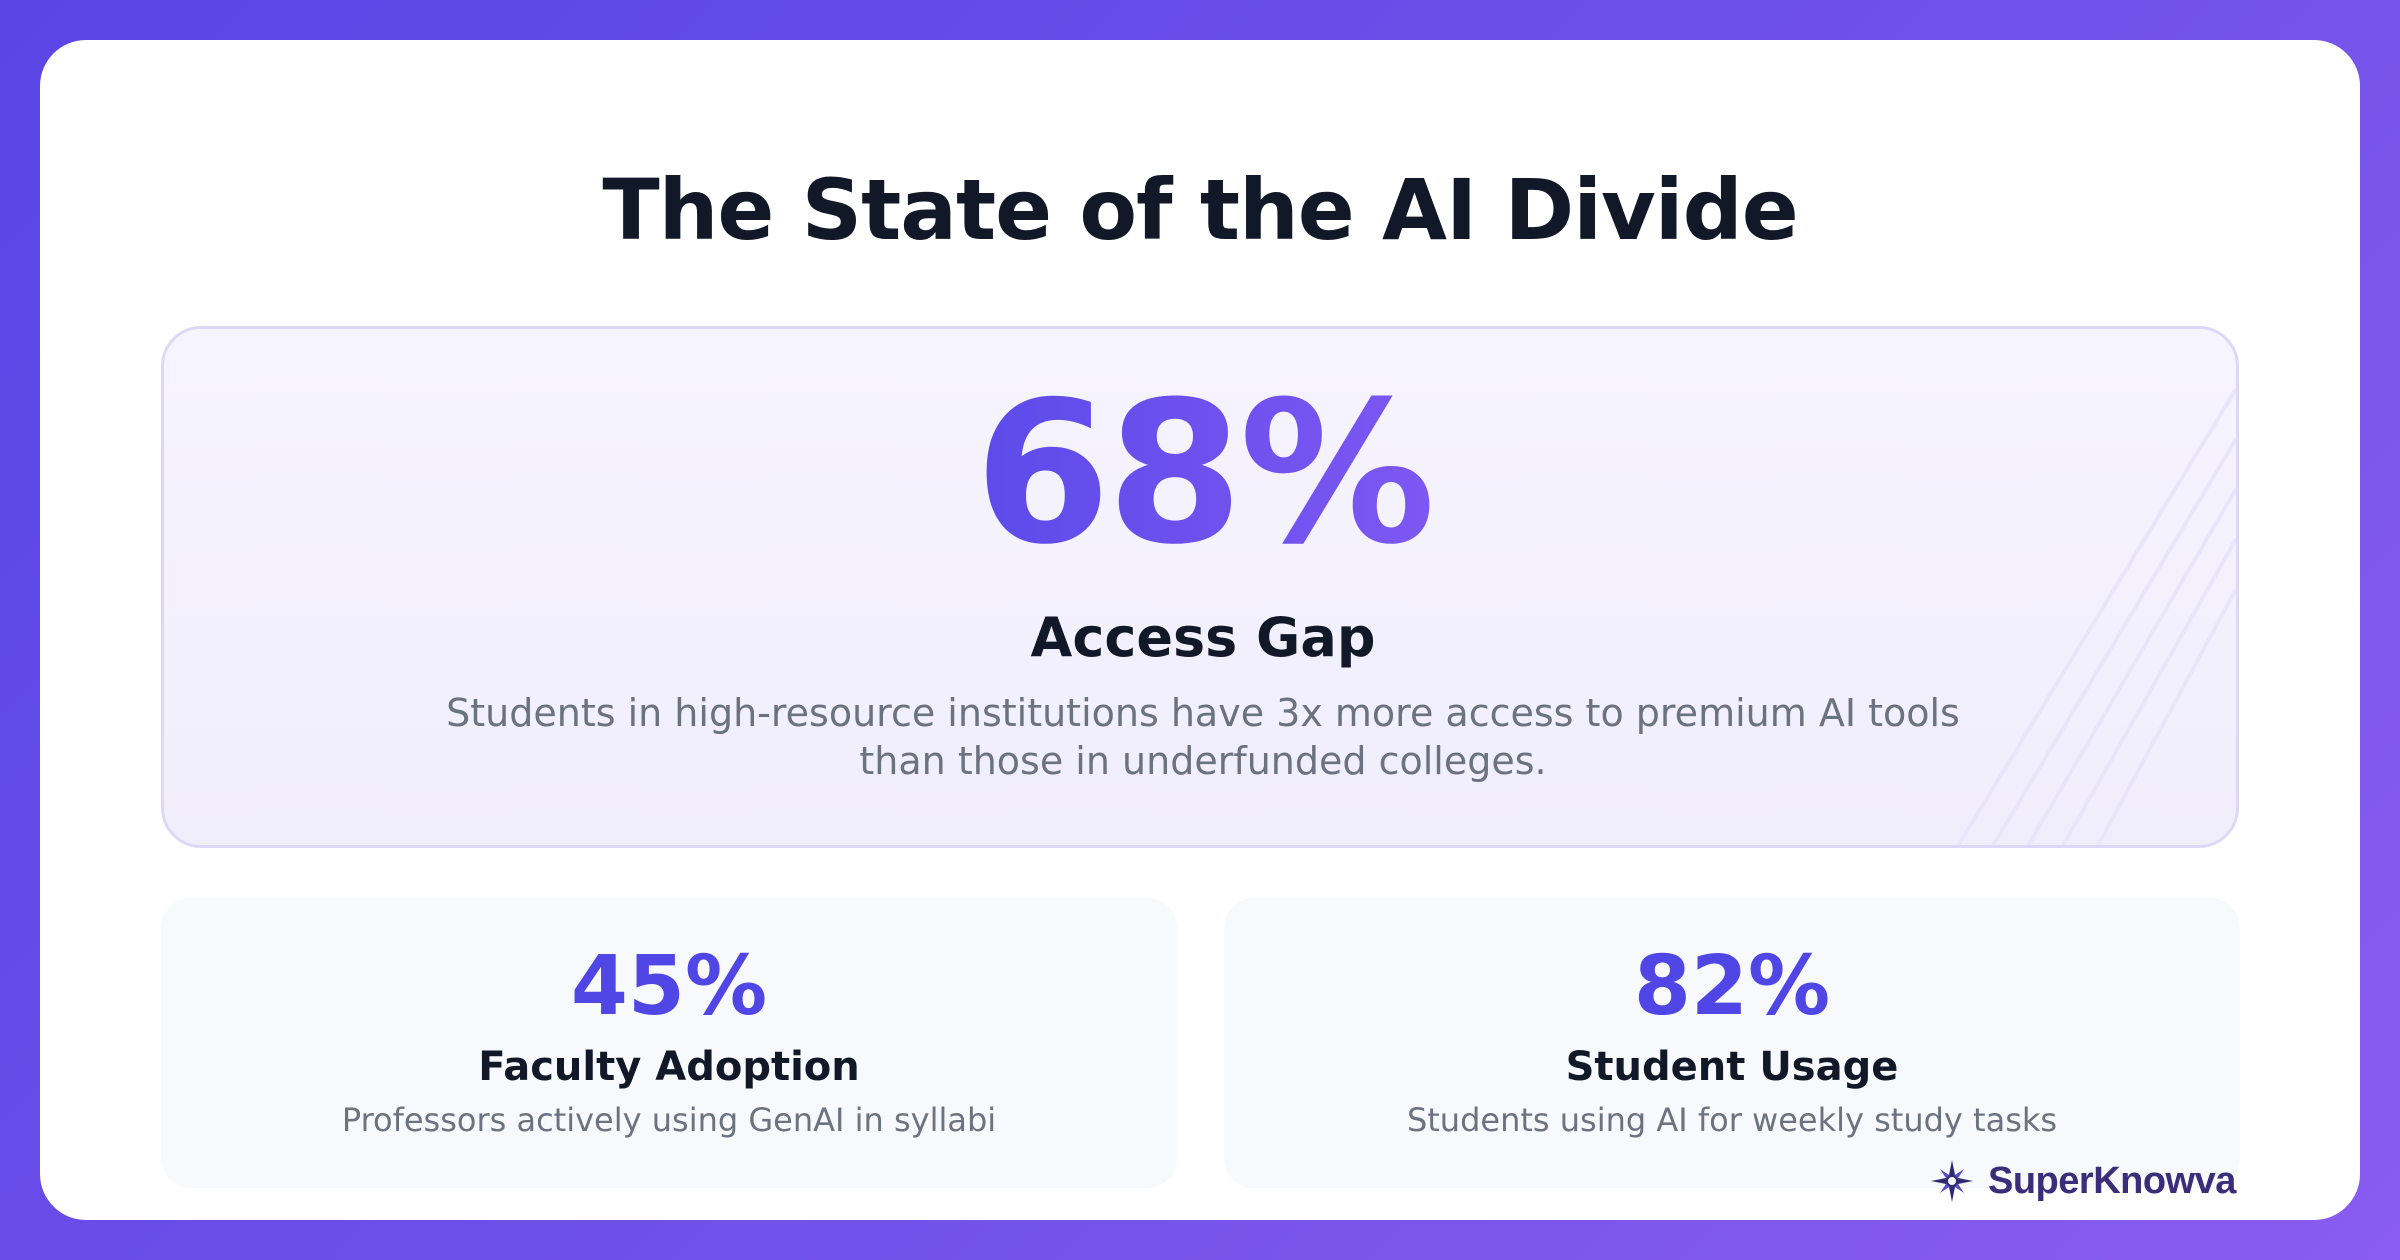 The height and width of the screenshot is (1260, 2400). What do you see at coordinates (1200, 474) in the screenshot?
I see `hero-value: 68%` at bounding box center [1200, 474].